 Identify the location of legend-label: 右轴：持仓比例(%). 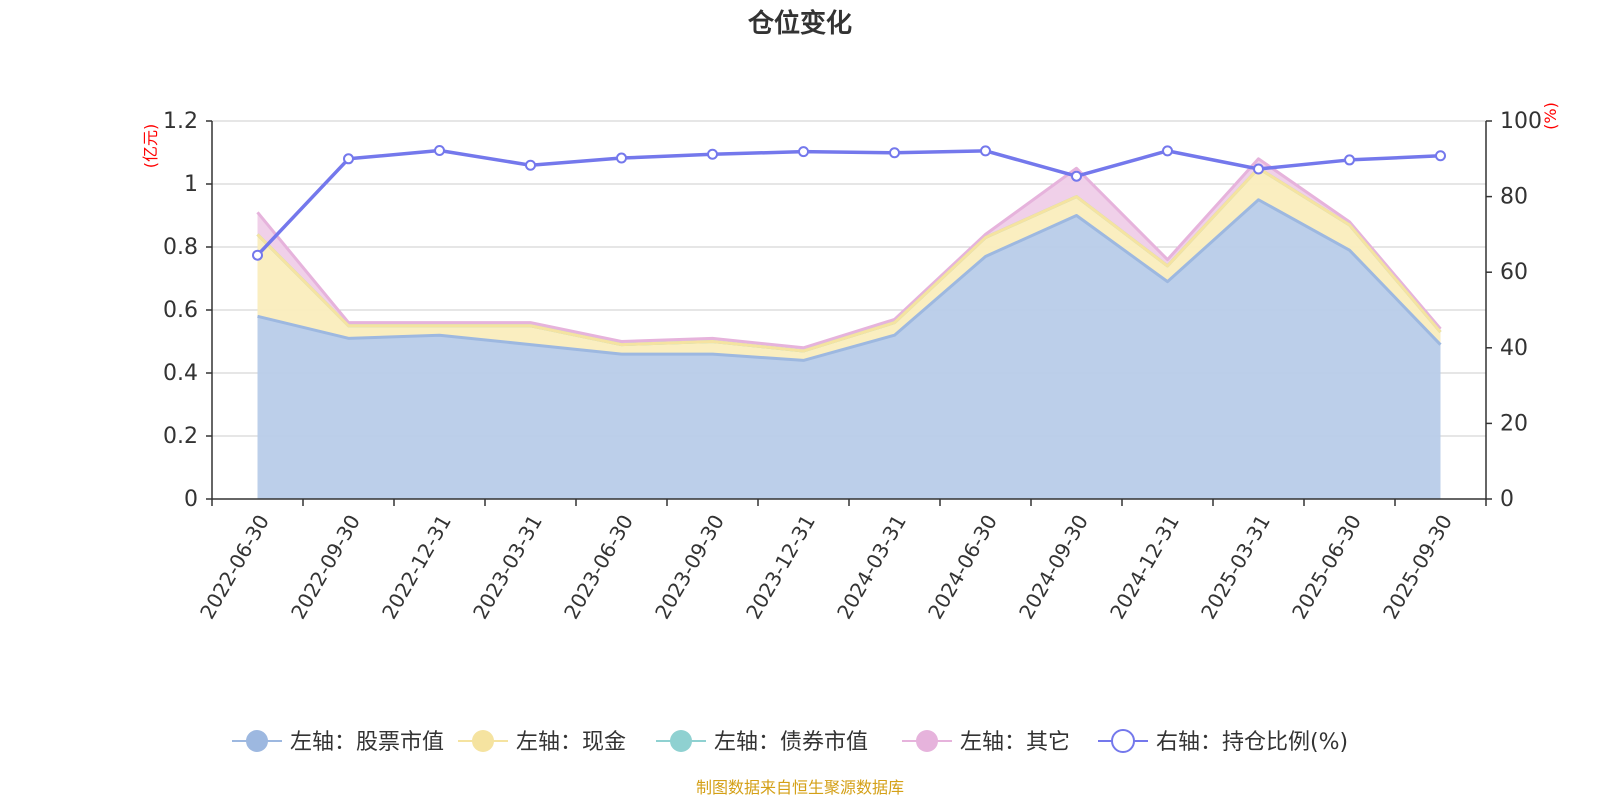
(1252, 742).